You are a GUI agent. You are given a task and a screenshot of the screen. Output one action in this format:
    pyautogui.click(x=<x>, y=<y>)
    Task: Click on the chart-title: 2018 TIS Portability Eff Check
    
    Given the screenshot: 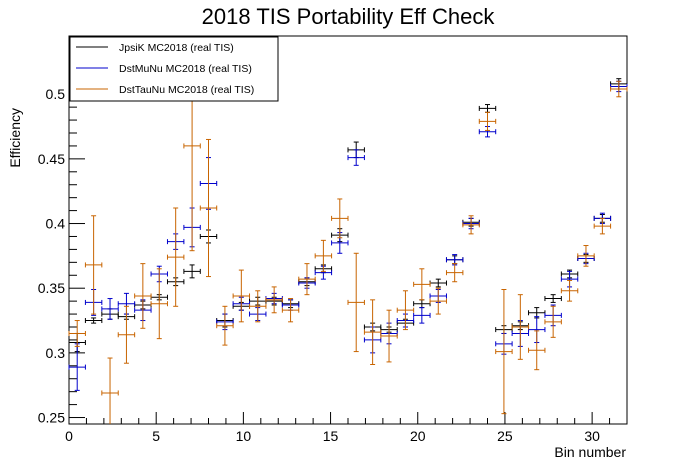 What is the action you would take?
    pyautogui.click(x=349, y=16)
    